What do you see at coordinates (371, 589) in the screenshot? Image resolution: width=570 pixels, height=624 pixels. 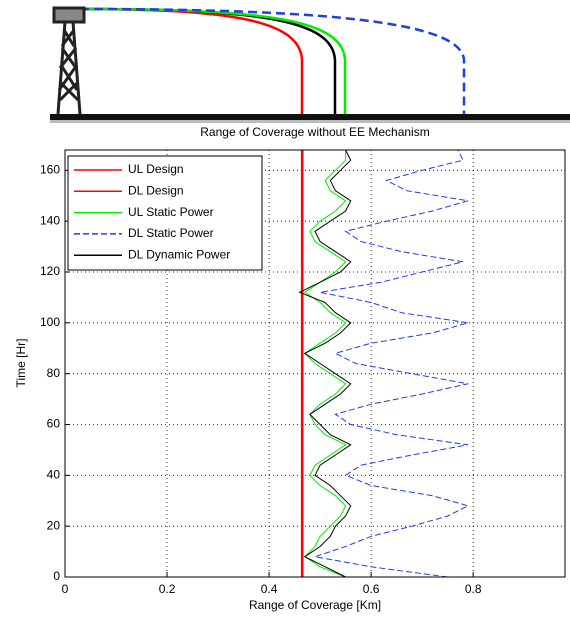 I see `x-tick-label: 0.6` at bounding box center [371, 589].